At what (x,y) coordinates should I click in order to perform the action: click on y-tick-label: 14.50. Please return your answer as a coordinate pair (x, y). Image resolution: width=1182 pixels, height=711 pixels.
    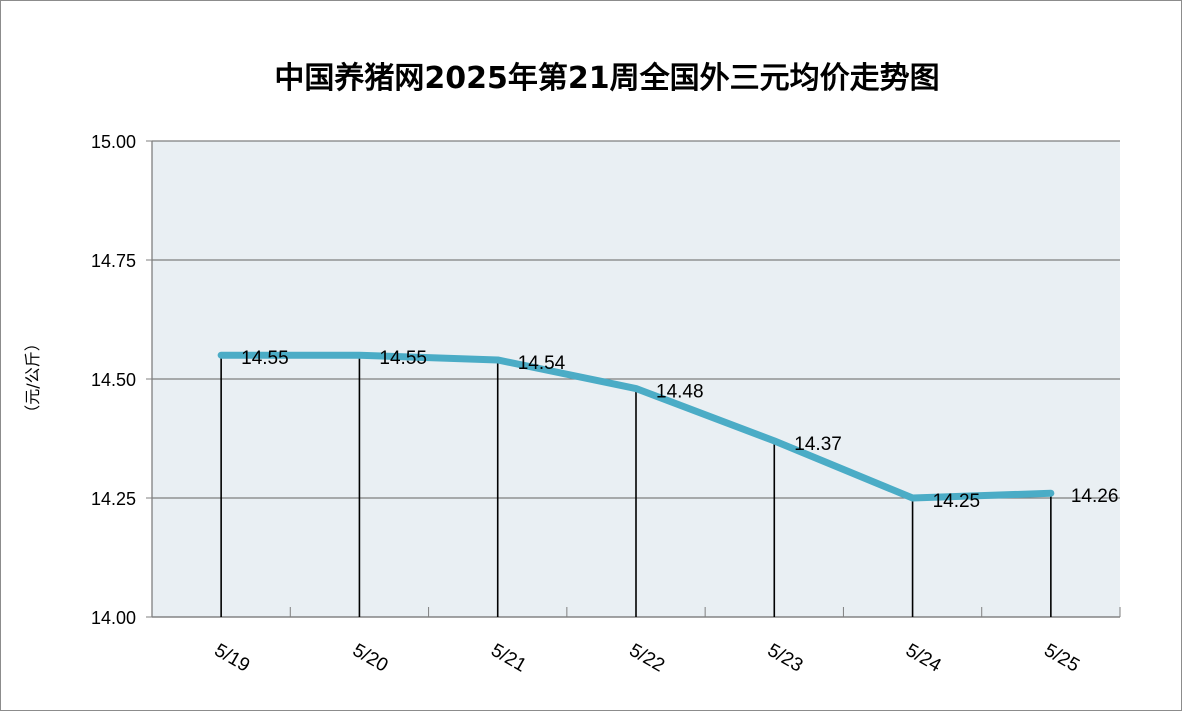
    Looking at the image, I should click on (113, 380).